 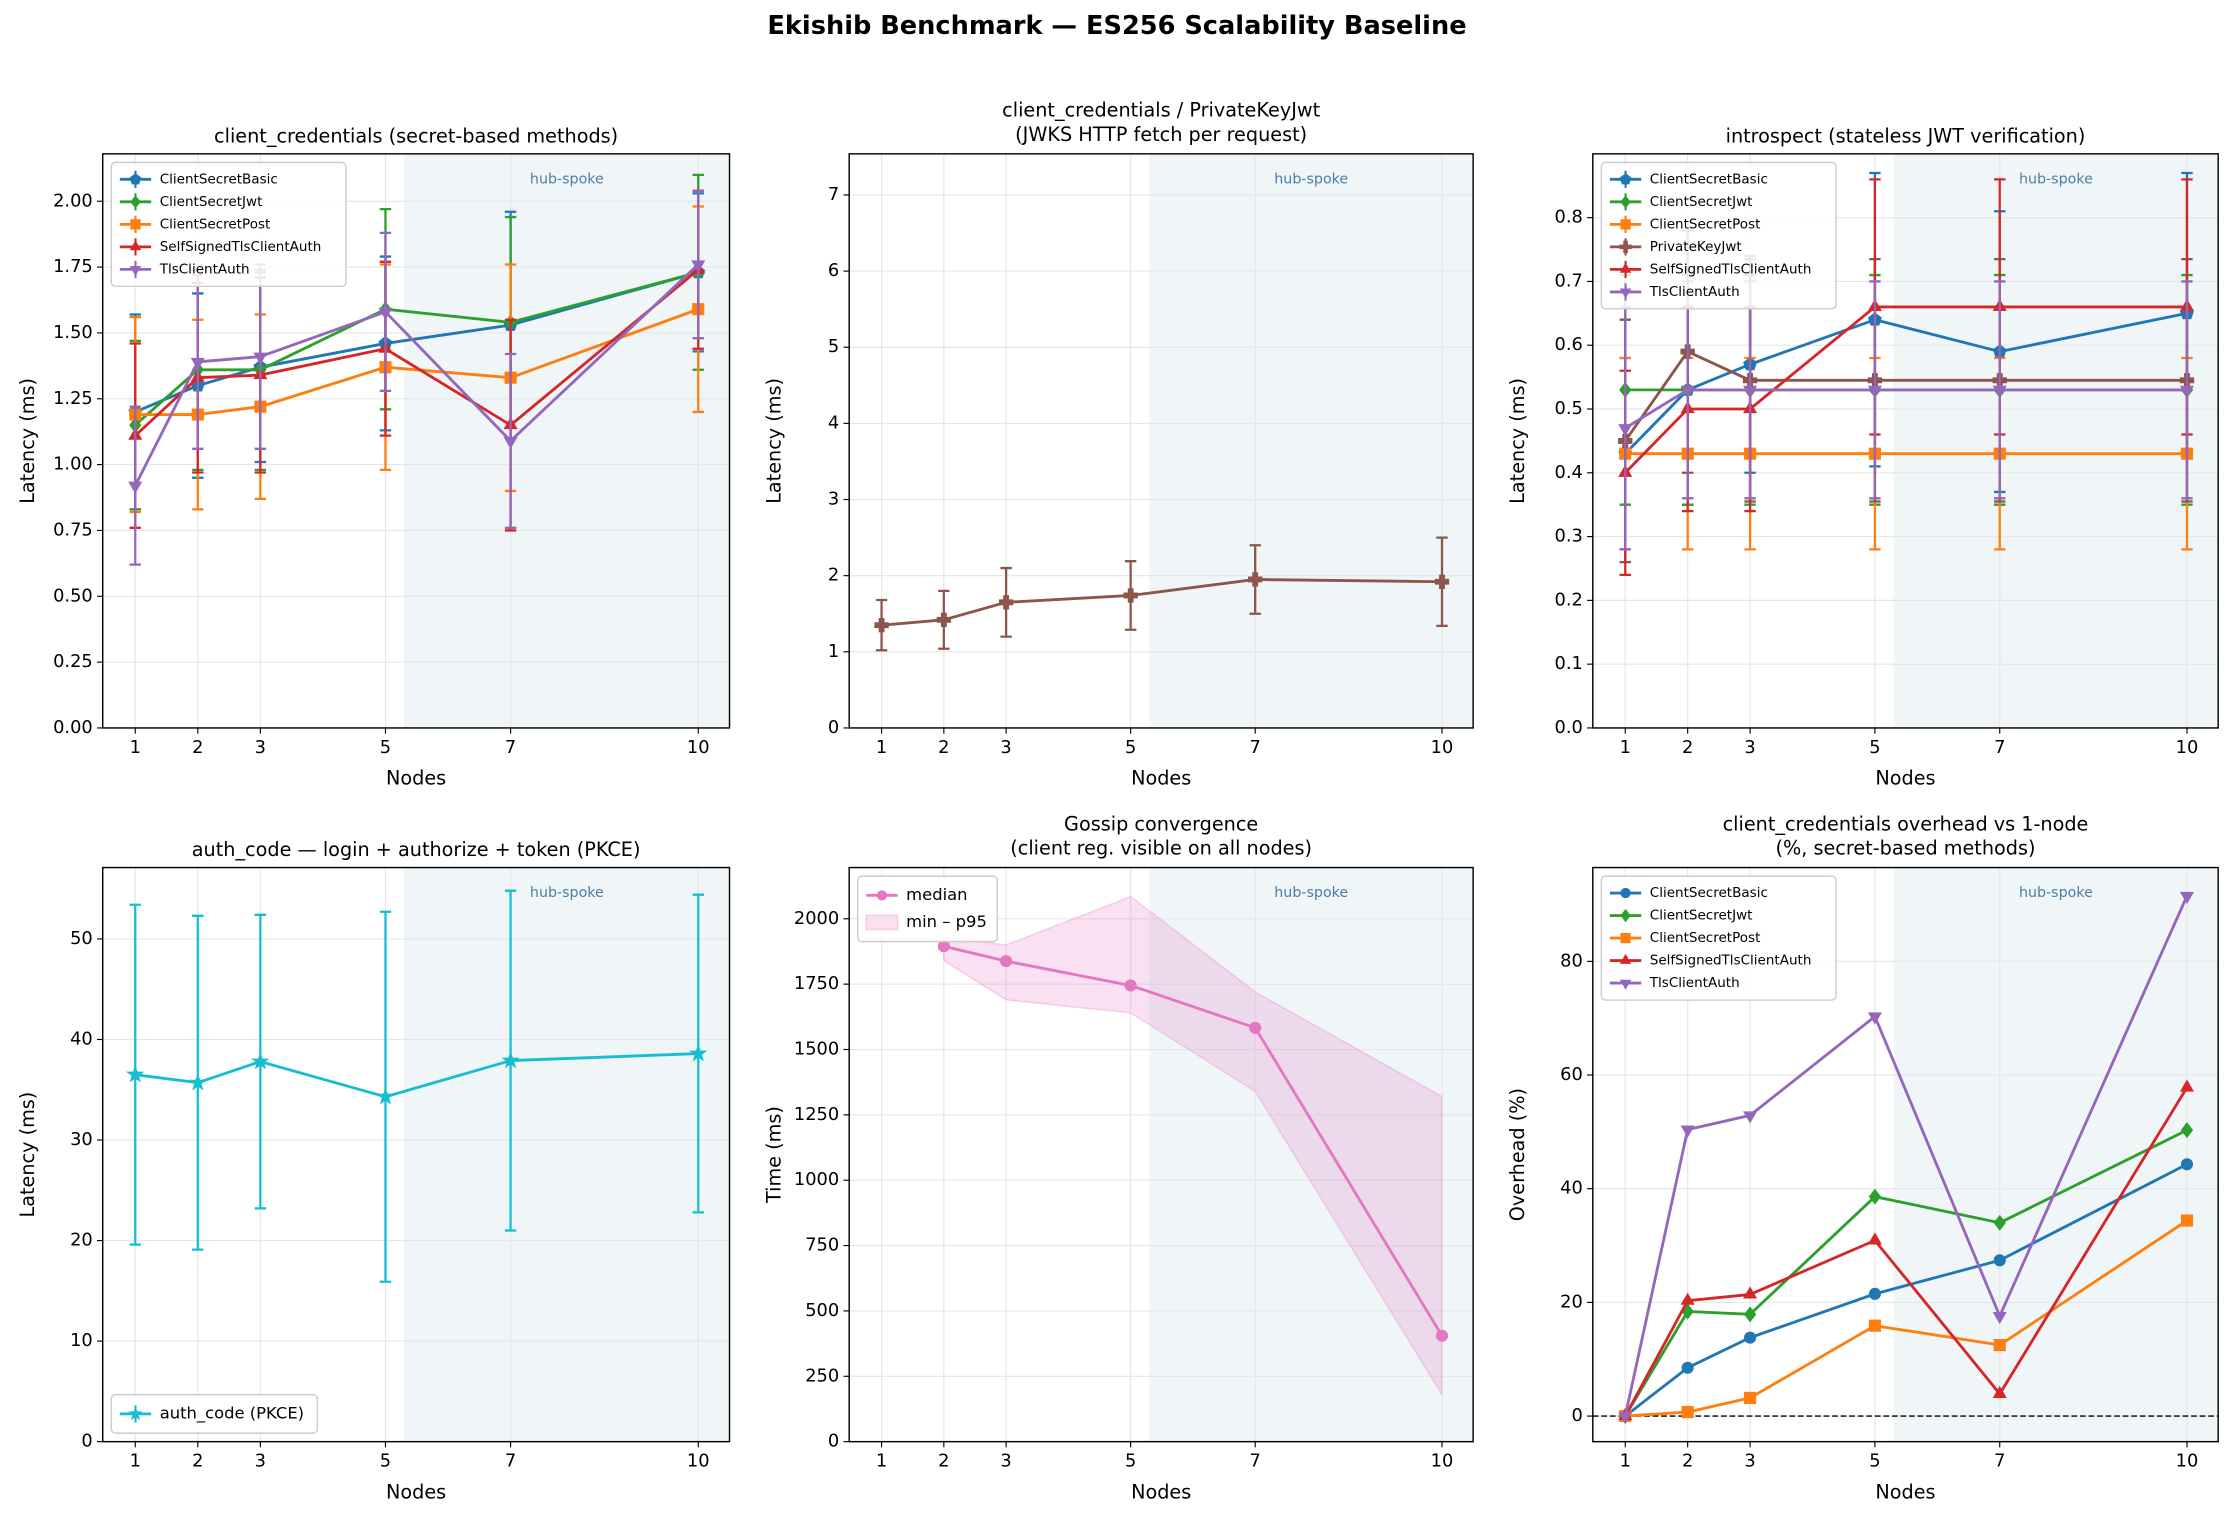 What do you see at coordinates (1569, 599) in the screenshot?
I see `y-tick-label: 0.2` at bounding box center [1569, 599].